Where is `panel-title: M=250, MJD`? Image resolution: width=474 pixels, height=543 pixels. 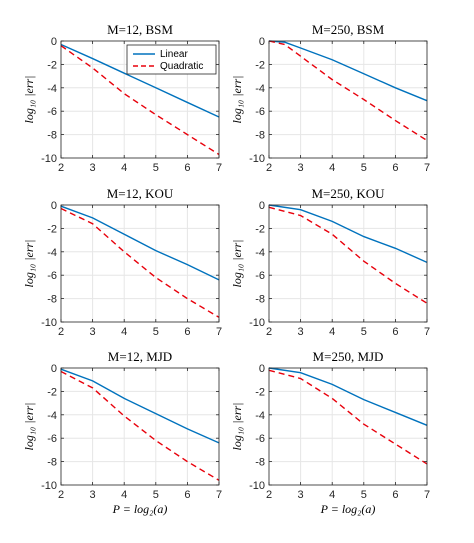
panel-title: M=250, MJD is located at coordinates (348, 356).